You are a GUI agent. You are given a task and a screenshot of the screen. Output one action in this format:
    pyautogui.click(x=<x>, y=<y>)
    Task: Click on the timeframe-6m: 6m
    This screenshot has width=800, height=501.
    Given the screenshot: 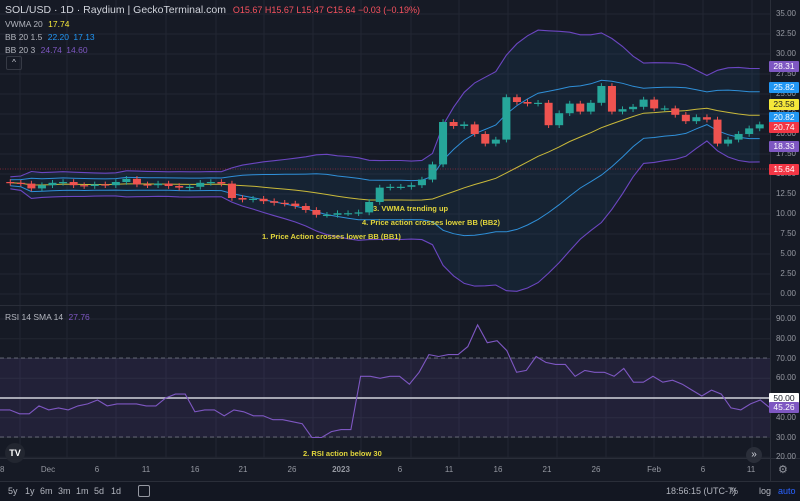 What is the action you would take?
    pyautogui.click(x=46, y=491)
    